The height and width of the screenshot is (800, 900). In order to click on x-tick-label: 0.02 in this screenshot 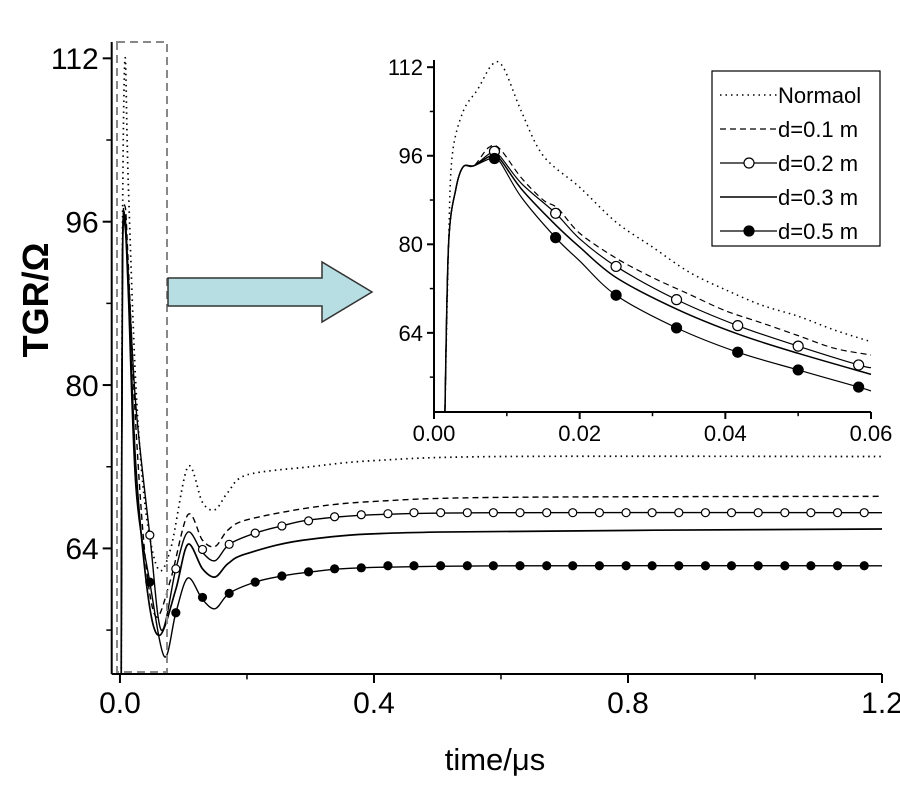, I will do `click(579, 433)`.